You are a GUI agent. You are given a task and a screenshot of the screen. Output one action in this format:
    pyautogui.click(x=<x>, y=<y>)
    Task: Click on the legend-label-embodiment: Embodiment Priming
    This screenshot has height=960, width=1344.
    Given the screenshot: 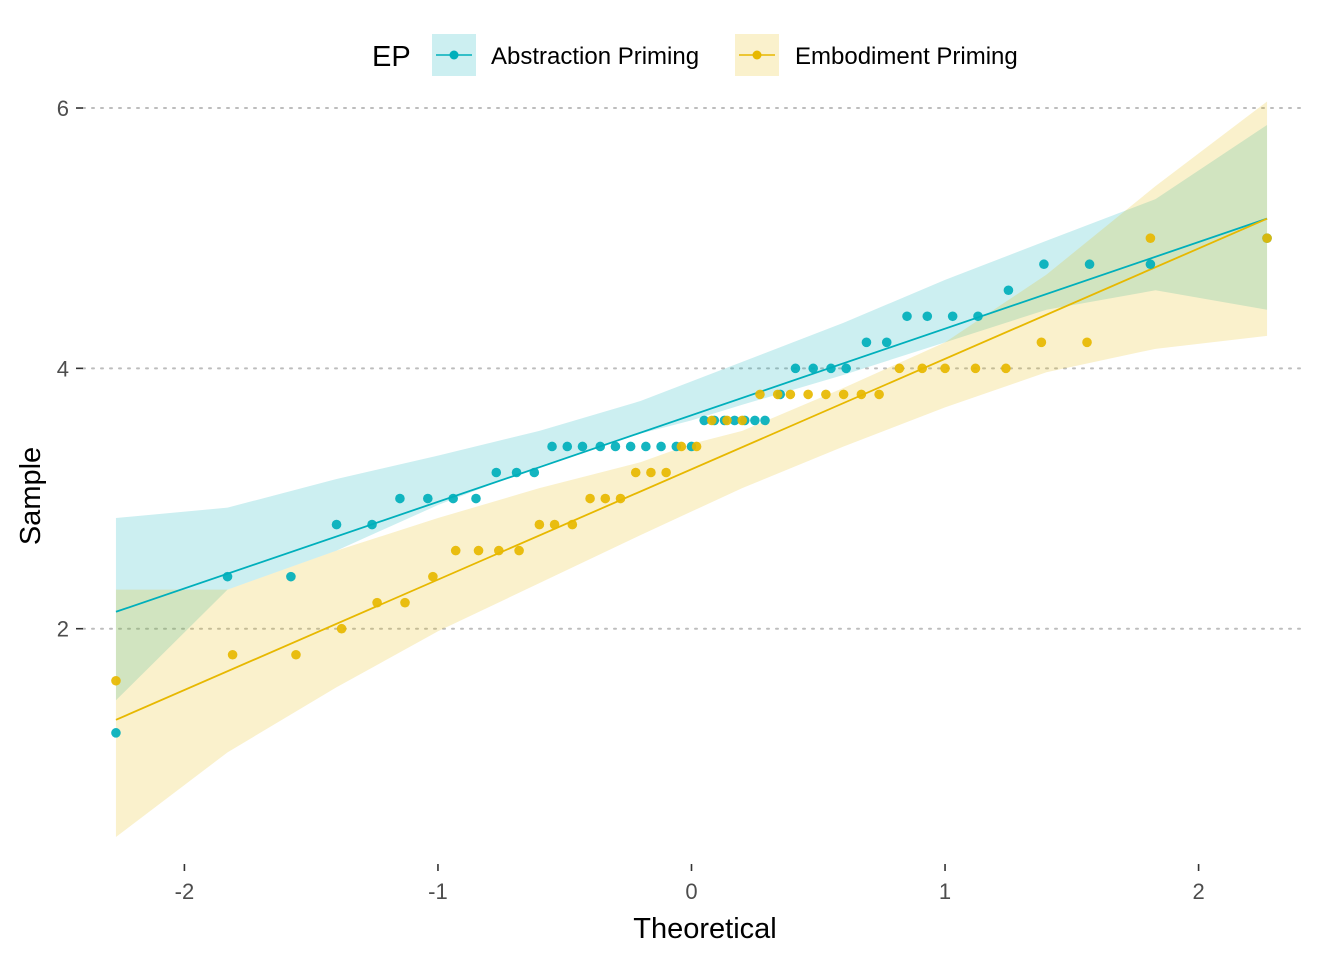 What is the action you would take?
    pyautogui.click(x=906, y=56)
    